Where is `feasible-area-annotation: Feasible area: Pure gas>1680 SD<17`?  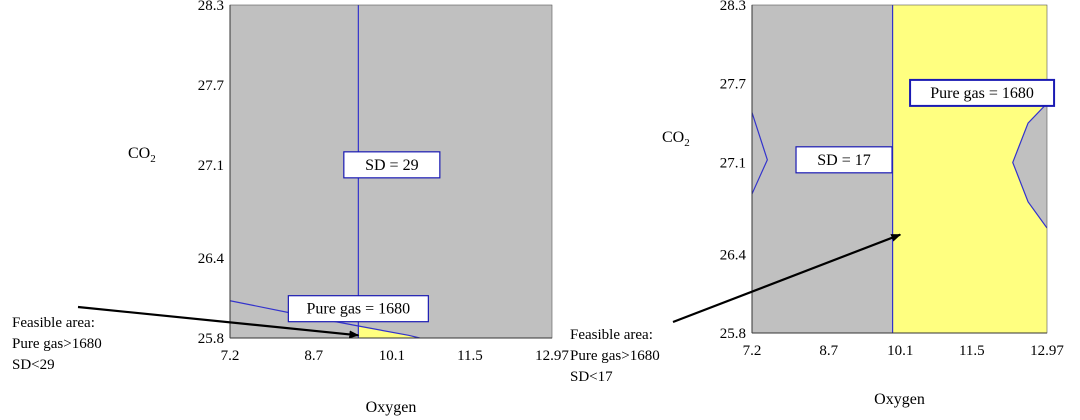 feasible-area-annotation: Feasible area: Pure gas>1680 SD<17 is located at coordinates (736, 309).